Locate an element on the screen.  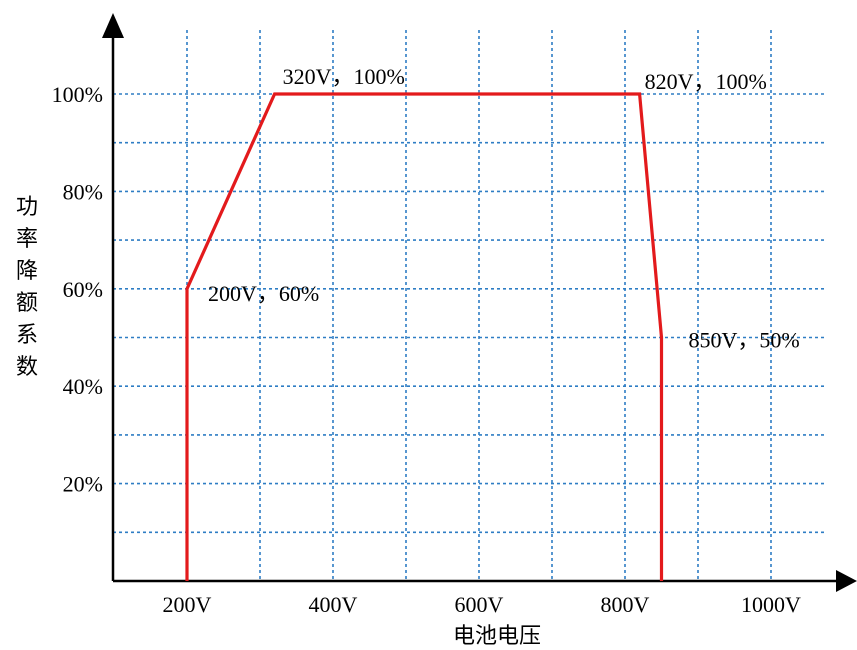
y-axis-title-char: 数 is located at coordinates (27, 366).